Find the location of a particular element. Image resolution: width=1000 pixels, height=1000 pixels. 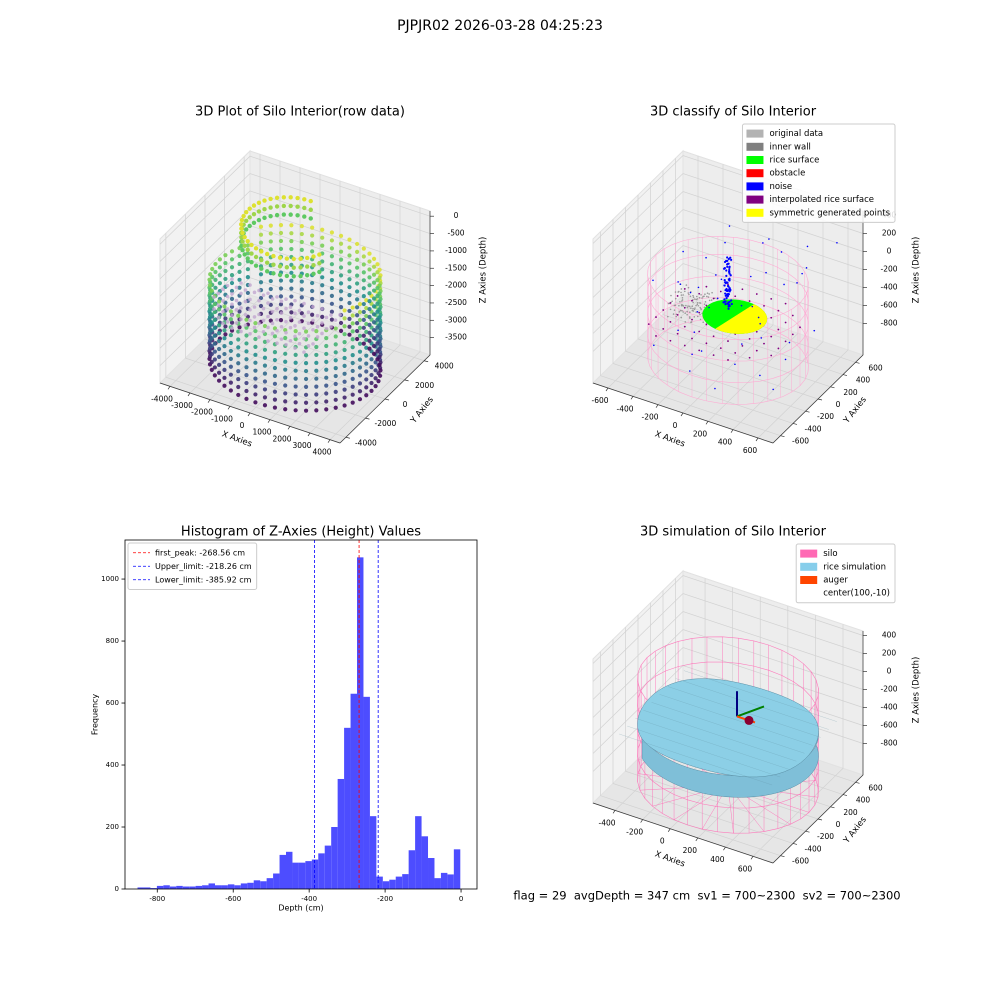

x-tick-label: 3000 is located at coordinates (301, 445).